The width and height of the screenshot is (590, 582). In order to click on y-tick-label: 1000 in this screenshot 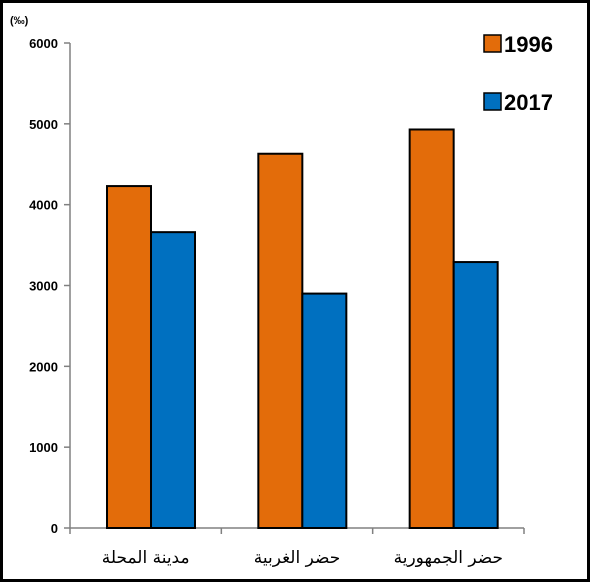, I will do `click(43, 447)`.